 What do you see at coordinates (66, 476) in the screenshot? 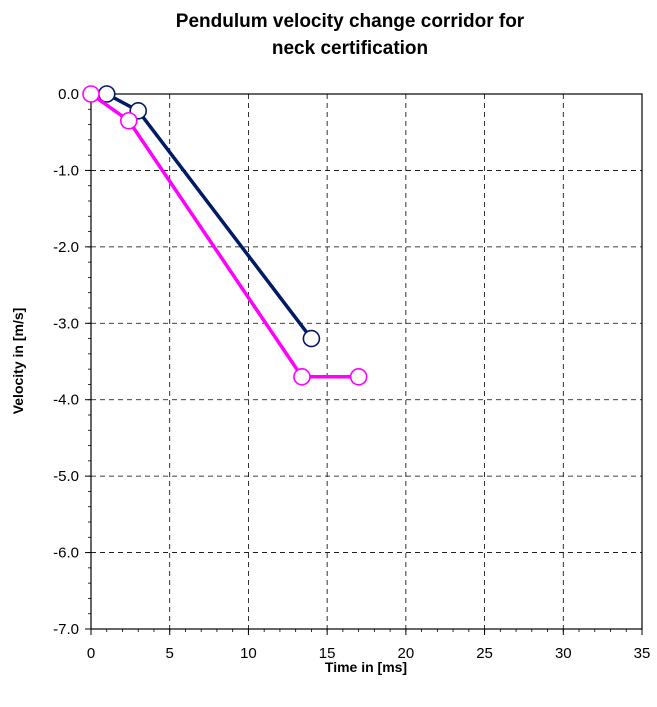
I see `y-tick-label: -5.0` at bounding box center [66, 476].